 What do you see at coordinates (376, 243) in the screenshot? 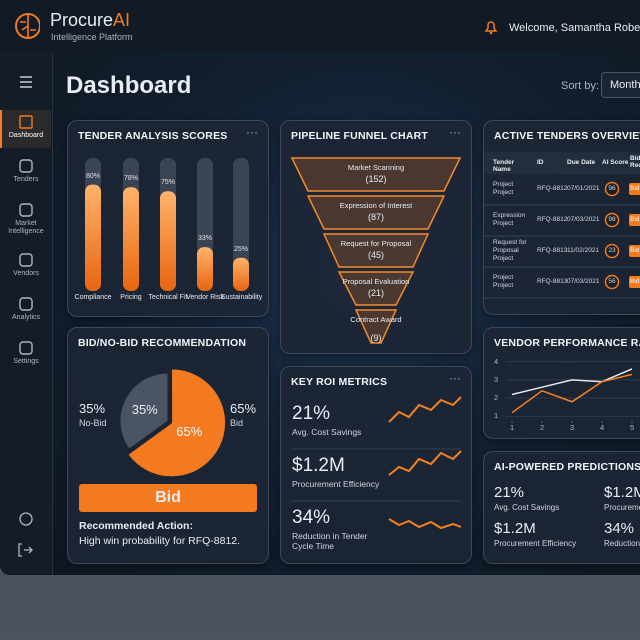
I see `stage-label: Request for Proposal` at bounding box center [376, 243].